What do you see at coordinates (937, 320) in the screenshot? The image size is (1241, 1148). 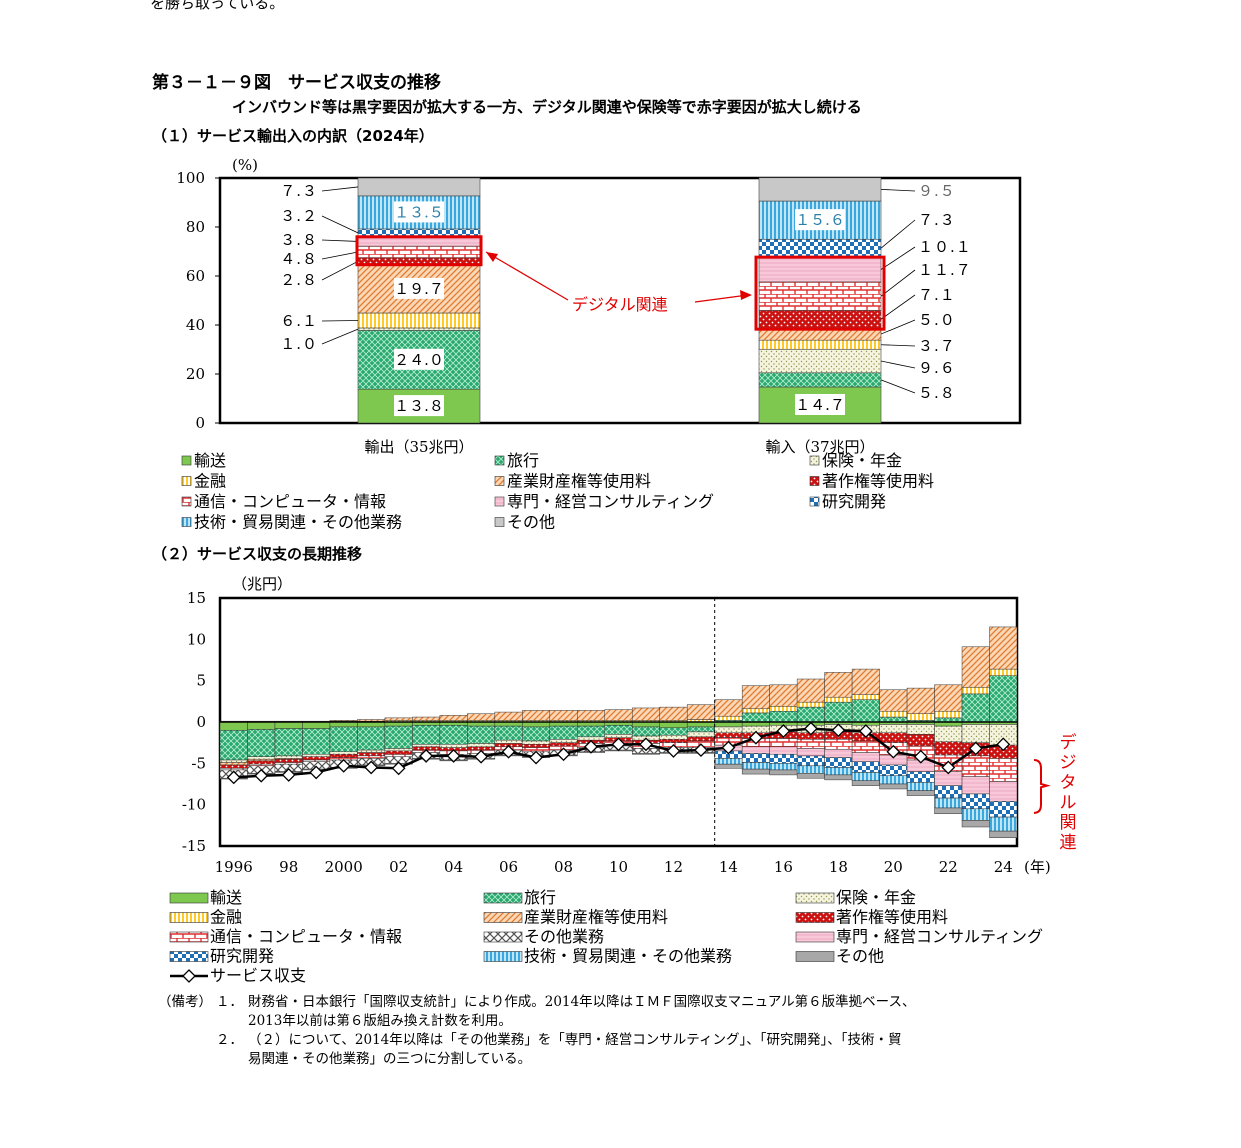 I see `data-label: ５.０` at bounding box center [937, 320].